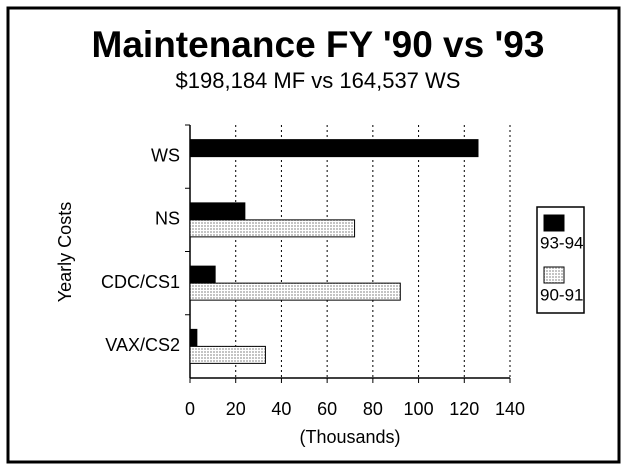 The image size is (628, 470). Describe the element at coordinates (318, 80) in the screenshot. I see `chart-subtitle: $198,184 MF vs 164,537 WS` at that location.